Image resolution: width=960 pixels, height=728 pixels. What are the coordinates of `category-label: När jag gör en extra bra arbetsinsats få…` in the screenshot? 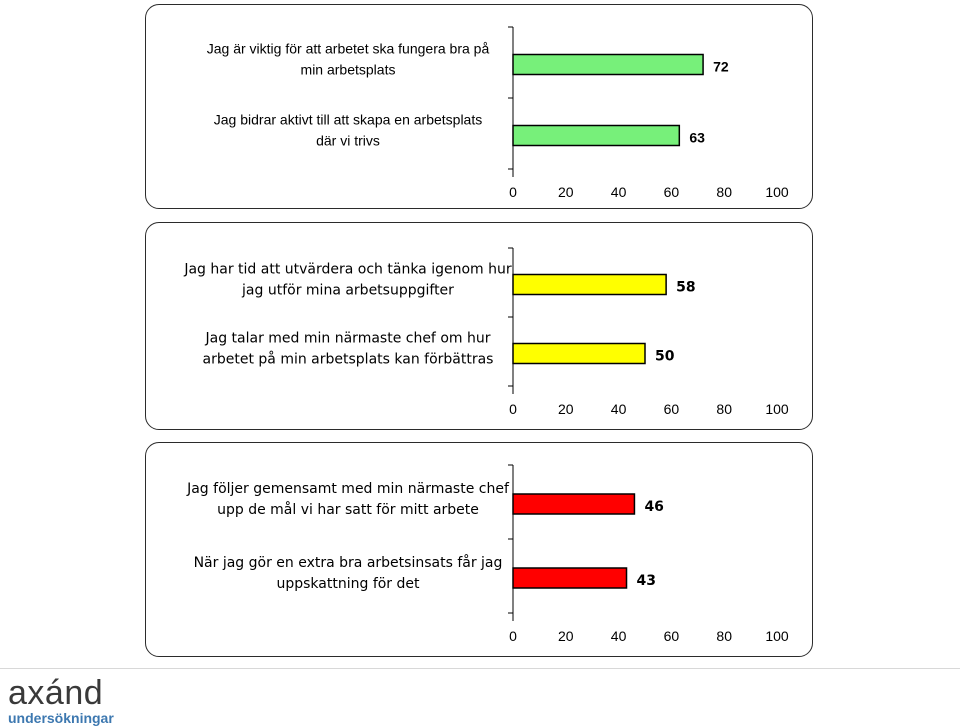 It's located at (348, 562).